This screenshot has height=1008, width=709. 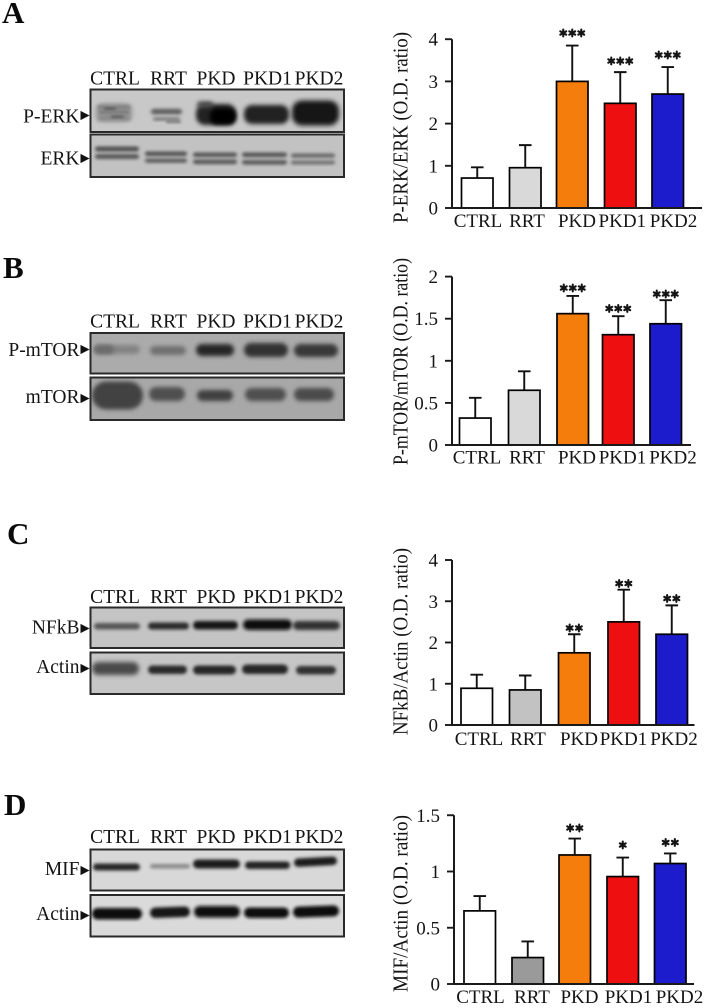 I want to click on svg-text: ERK, so click(x=60, y=159).